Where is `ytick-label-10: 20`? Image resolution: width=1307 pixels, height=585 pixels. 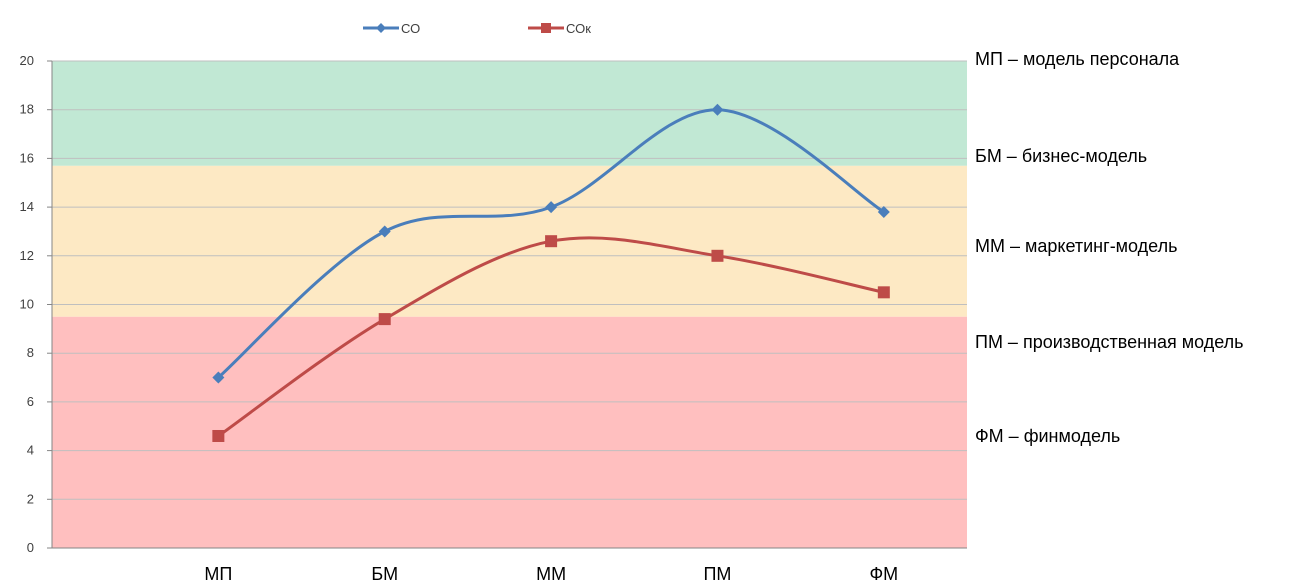 ytick-label-10: 20 is located at coordinates (27, 60).